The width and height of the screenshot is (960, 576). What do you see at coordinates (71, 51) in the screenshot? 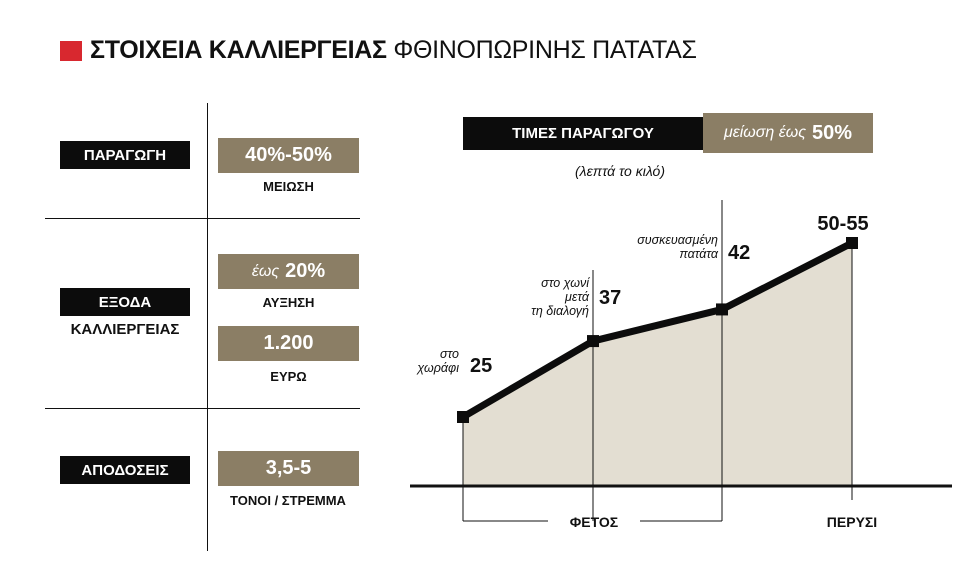
I see `title-marker` at bounding box center [71, 51].